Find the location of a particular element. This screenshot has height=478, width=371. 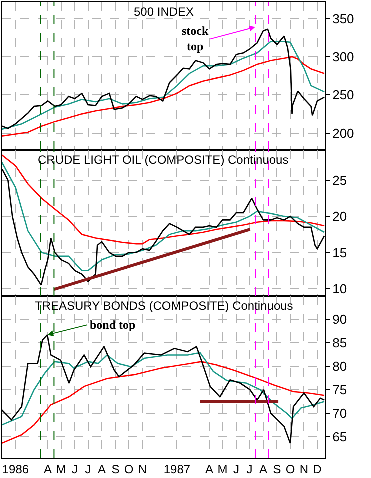

y-tick-label: 350 is located at coordinates (343, 18).